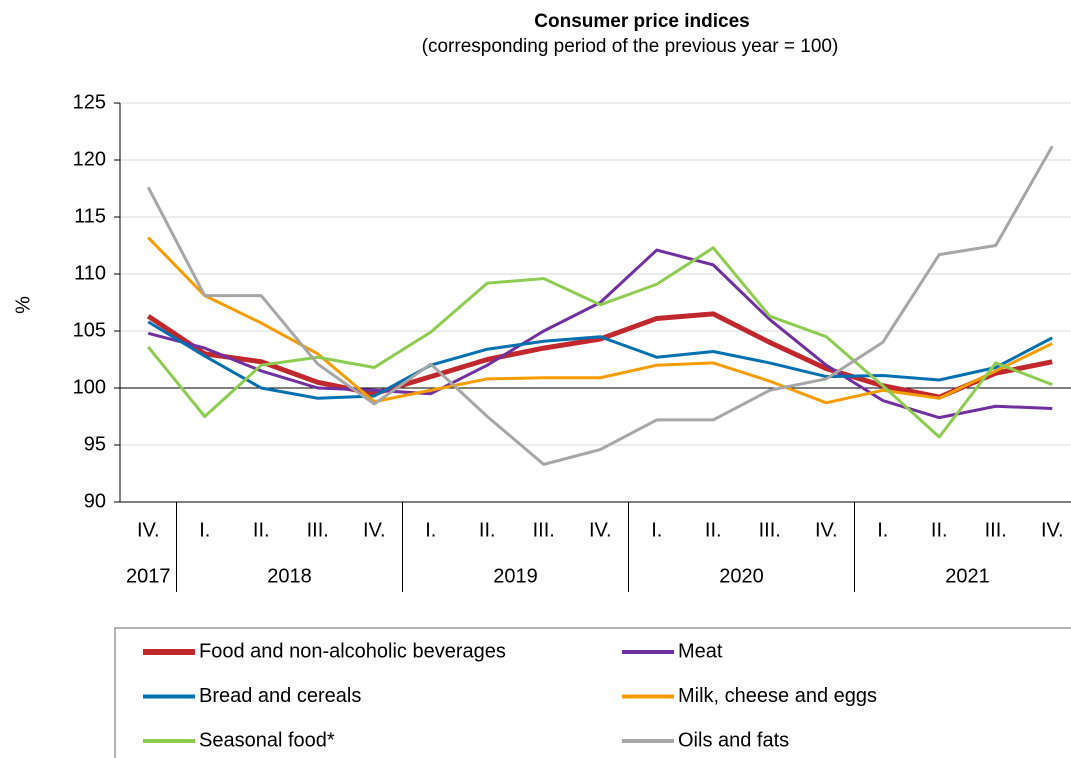 Image resolution: width=1071 pixels, height=758 pixels. Describe the element at coordinates (23, 305) in the screenshot. I see `y-axis-label: %` at that location.